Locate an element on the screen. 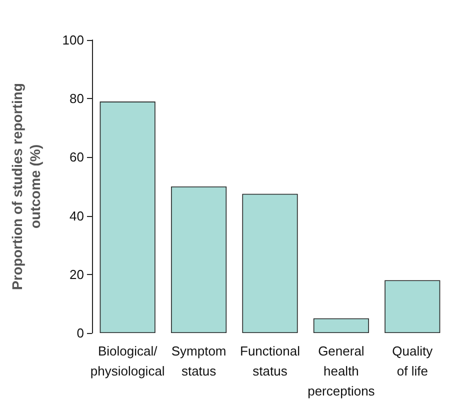  y-tick-label: 60 is located at coordinates (77, 157).